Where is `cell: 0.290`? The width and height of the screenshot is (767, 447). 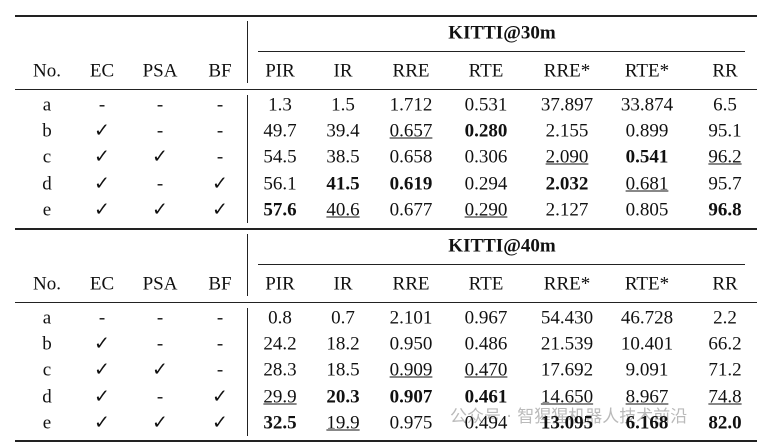
cell: 0.290 is located at coordinates (486, 210).